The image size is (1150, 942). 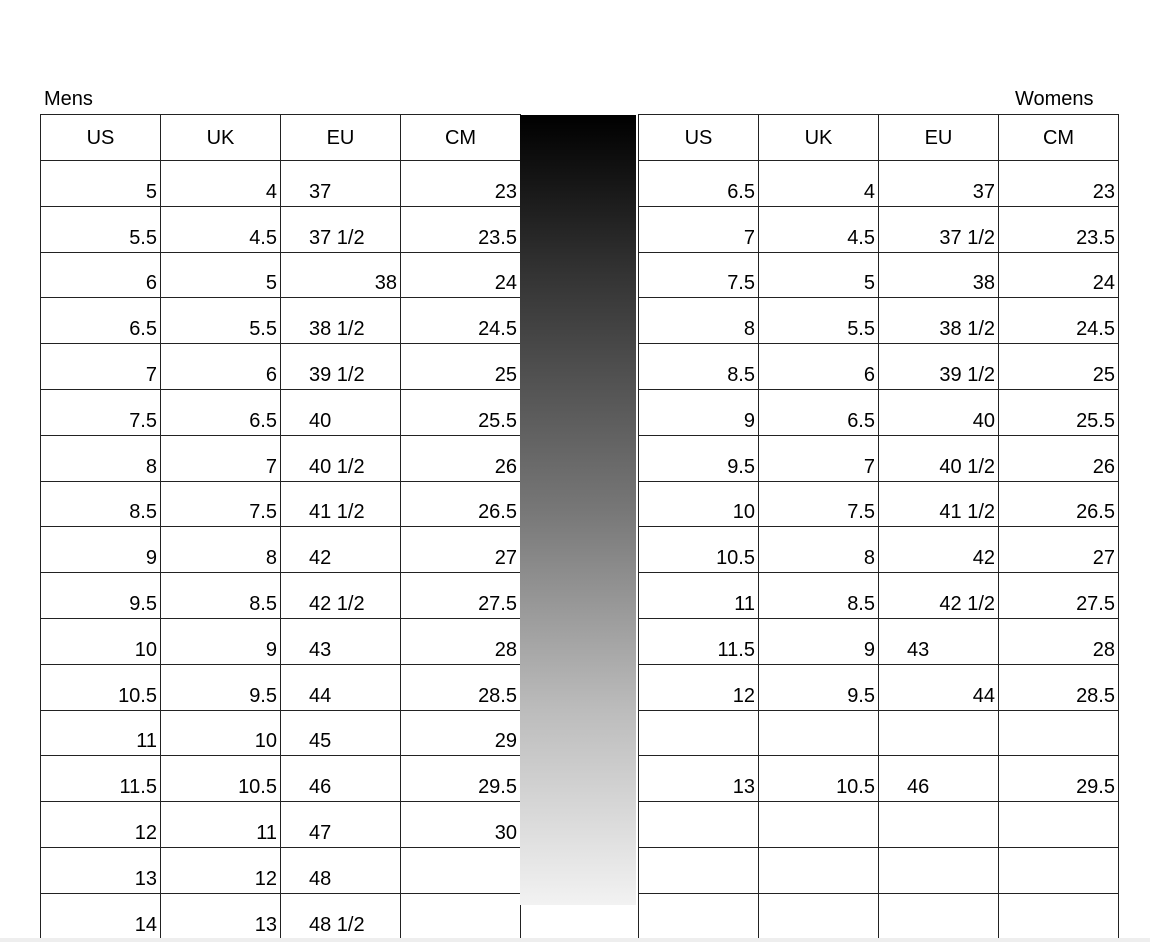 What do you see at coordinates (280, 641) in the screenshot?
I see `table-row: 10 9 43 28` at bounding box center [280, 641].